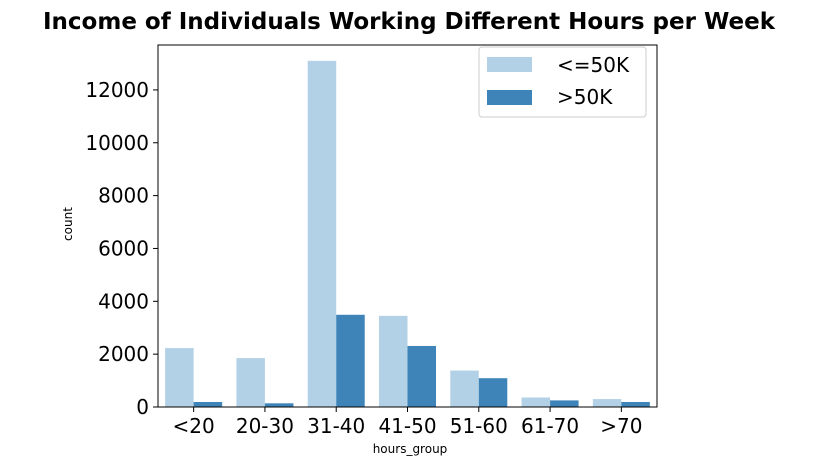 This screenshot has width=818, height=466. Describe the element at coordinates (550, 426) in the screenshot. I see `x-tick-label: 61-70` at that location.